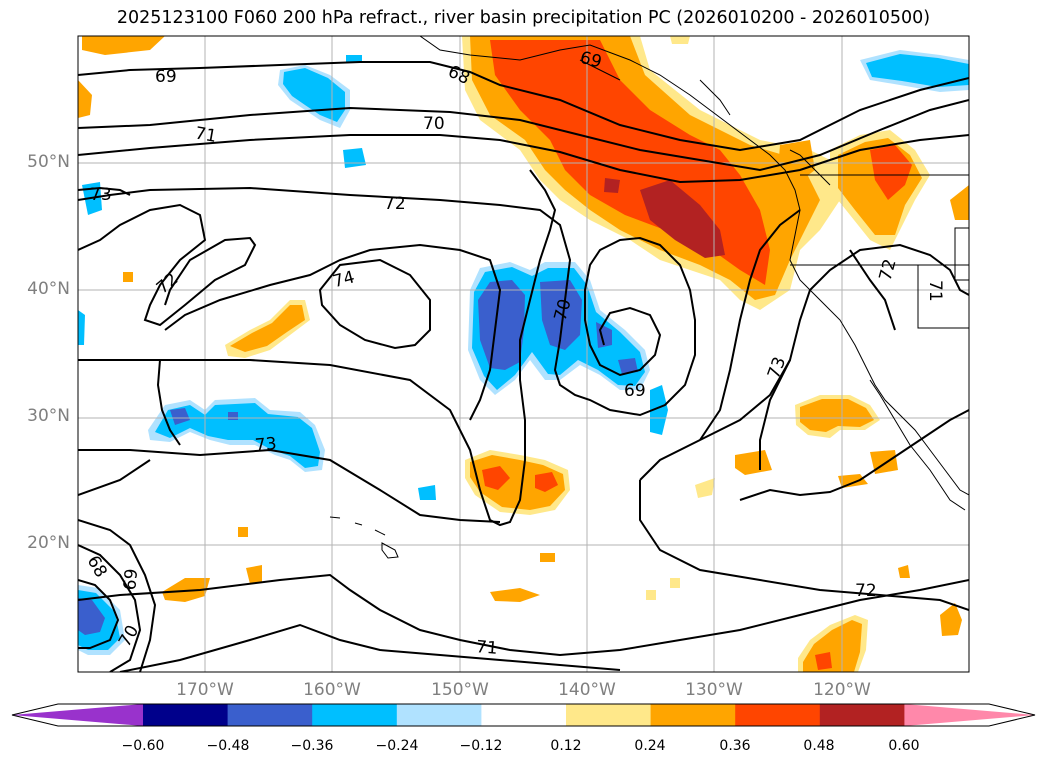 The width and height of the screenshot is (1047, 765). I want to click on colorbar-tick-label: −0.36, so click(312, 746).